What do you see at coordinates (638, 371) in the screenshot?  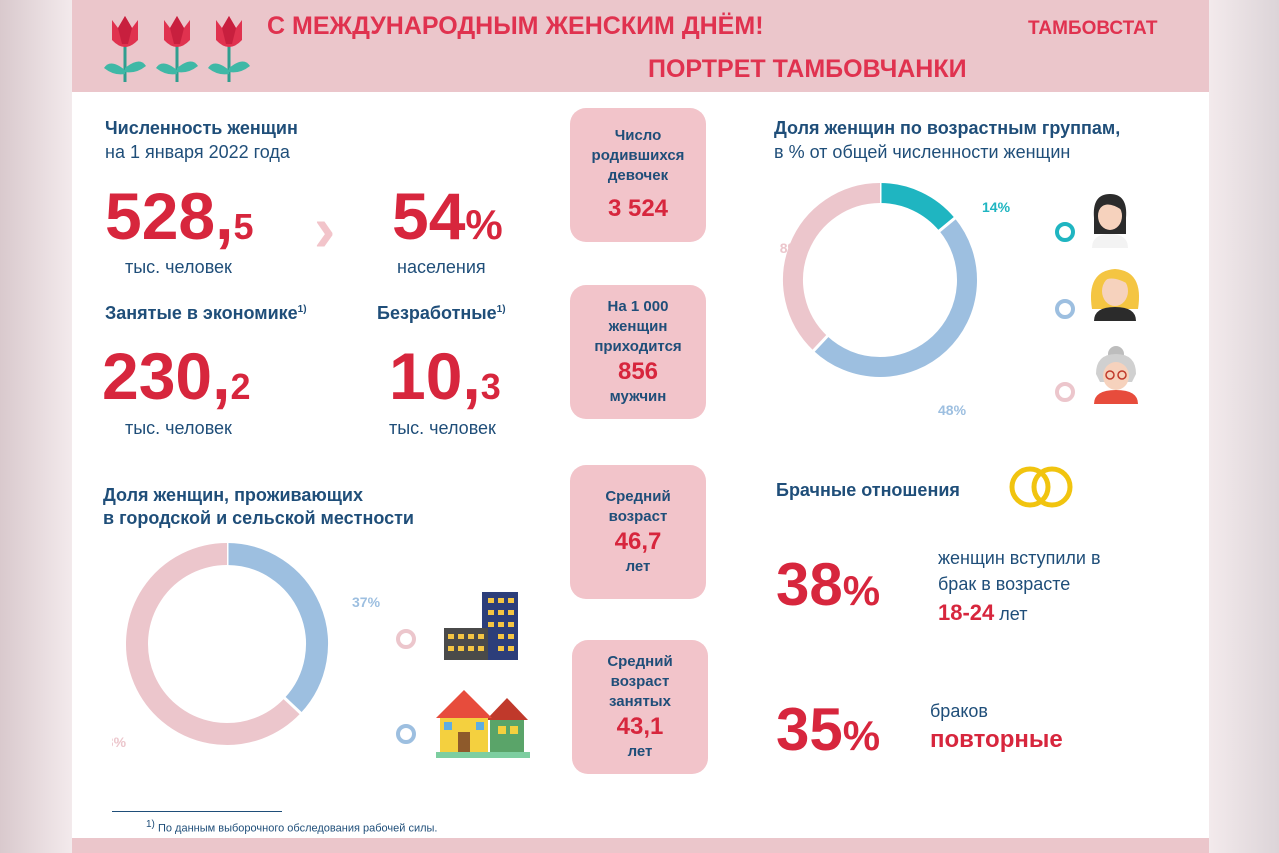 I see `card-value: 856` at bounding box center [638, 371].